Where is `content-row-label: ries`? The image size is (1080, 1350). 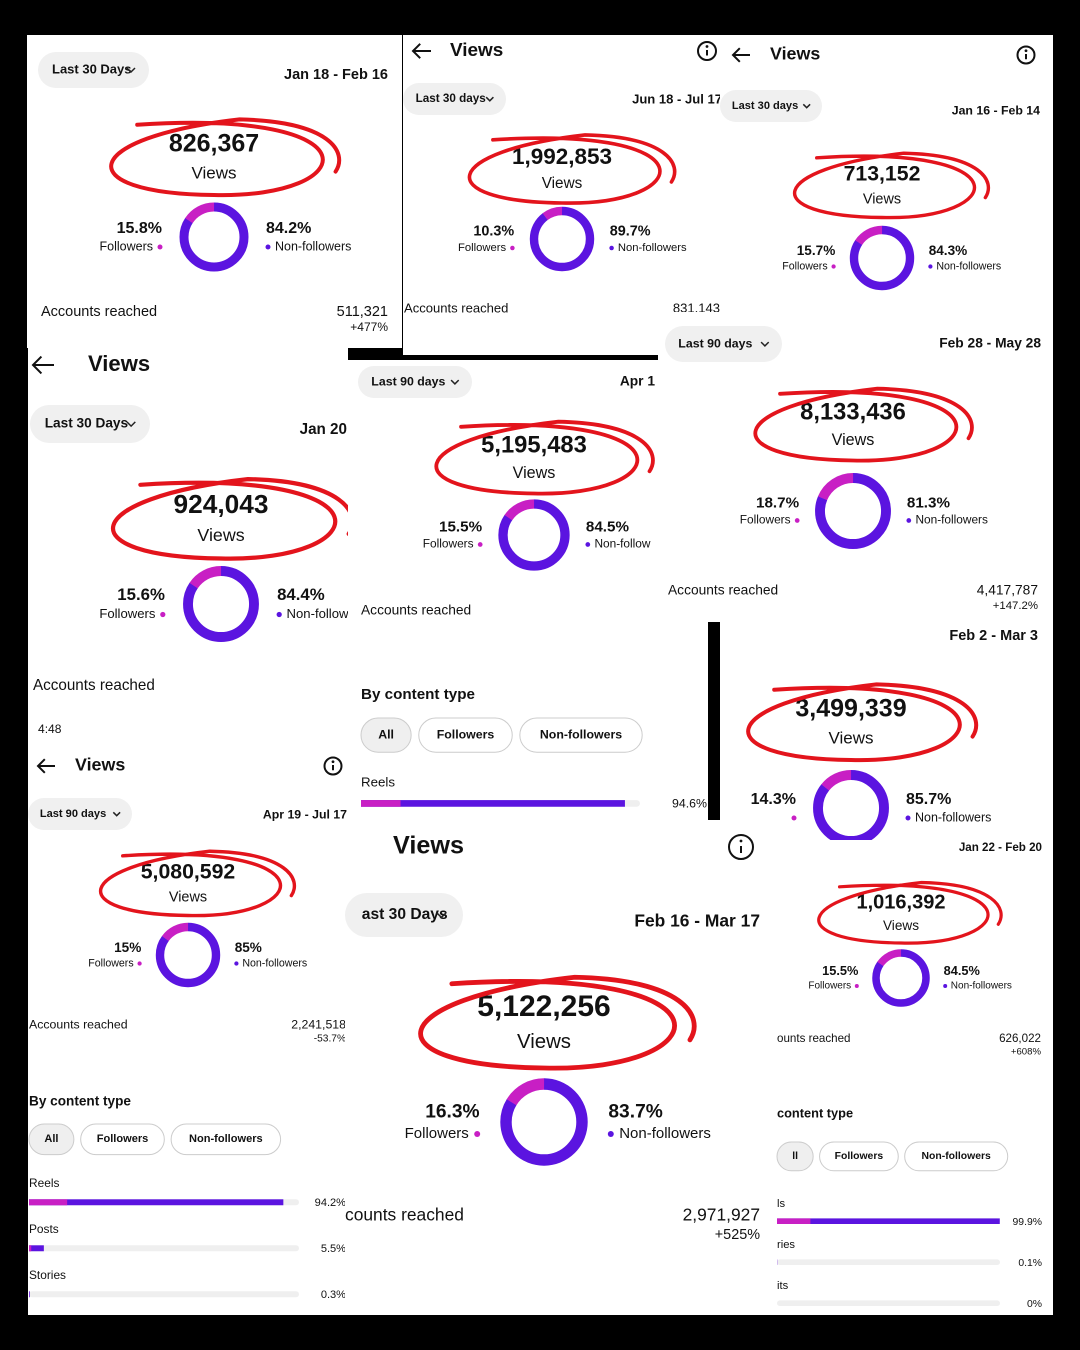 content-row-label: ries is located at coordinates (786, 1245).